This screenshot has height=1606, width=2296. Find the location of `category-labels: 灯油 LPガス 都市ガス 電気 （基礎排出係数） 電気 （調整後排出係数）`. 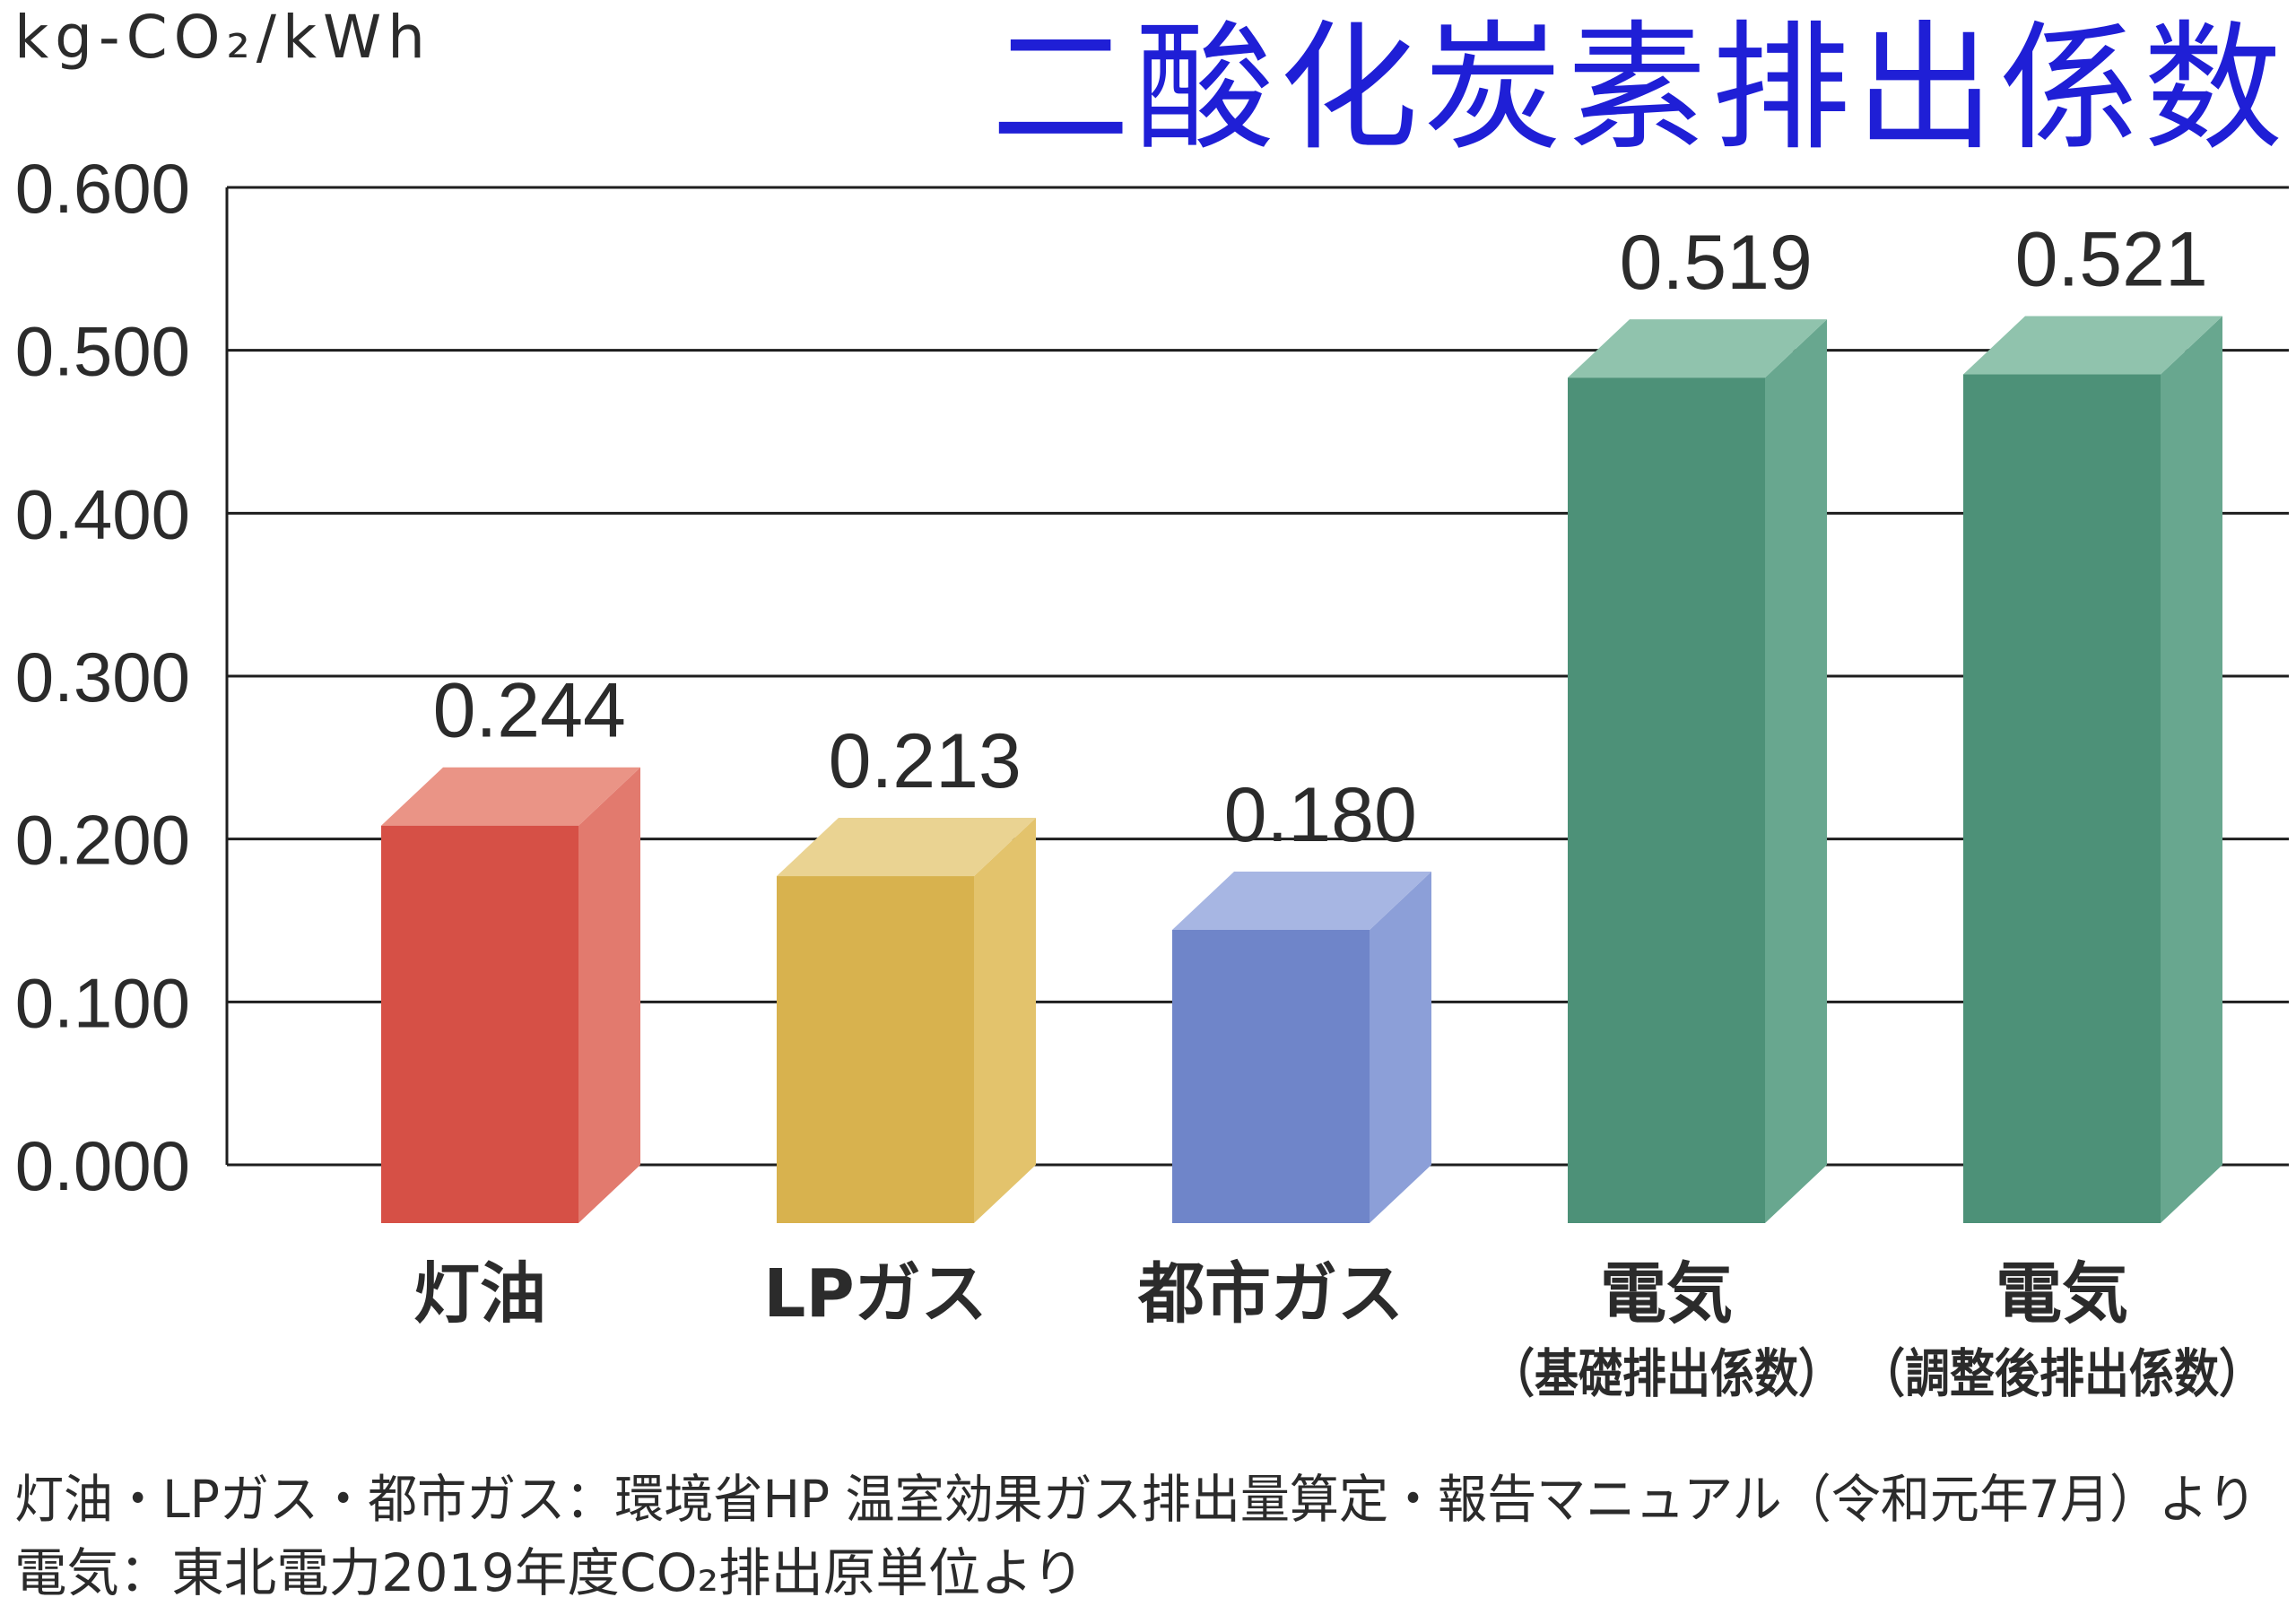

category-labels: 灯油 LPガス 都市ガス 電気 （基礎排出係数） 電気 （調整後排出係数） is located at coordinates (1338, 1329).